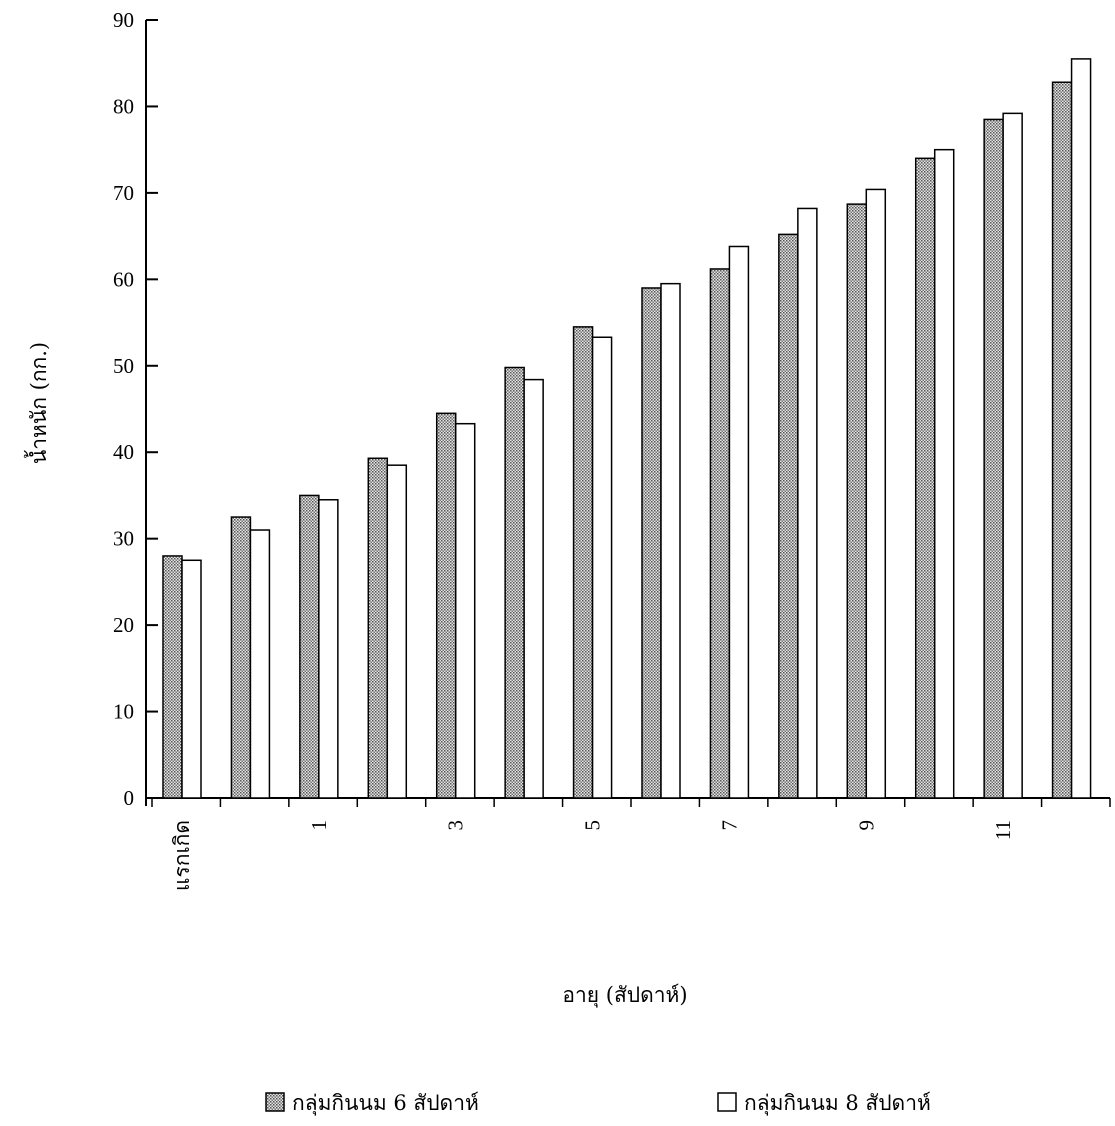  Describe the element at coordinates (837, 1103) in the screenshot. I see `legend-label-series-2: กลุ่มกินนม 8 สัปดาห์` at that location.